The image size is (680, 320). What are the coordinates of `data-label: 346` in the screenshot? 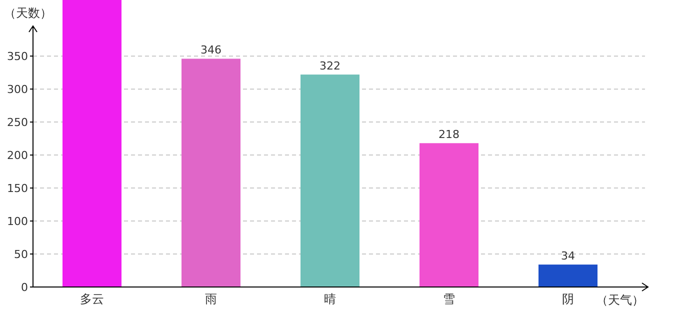 It's located at (211, 50).